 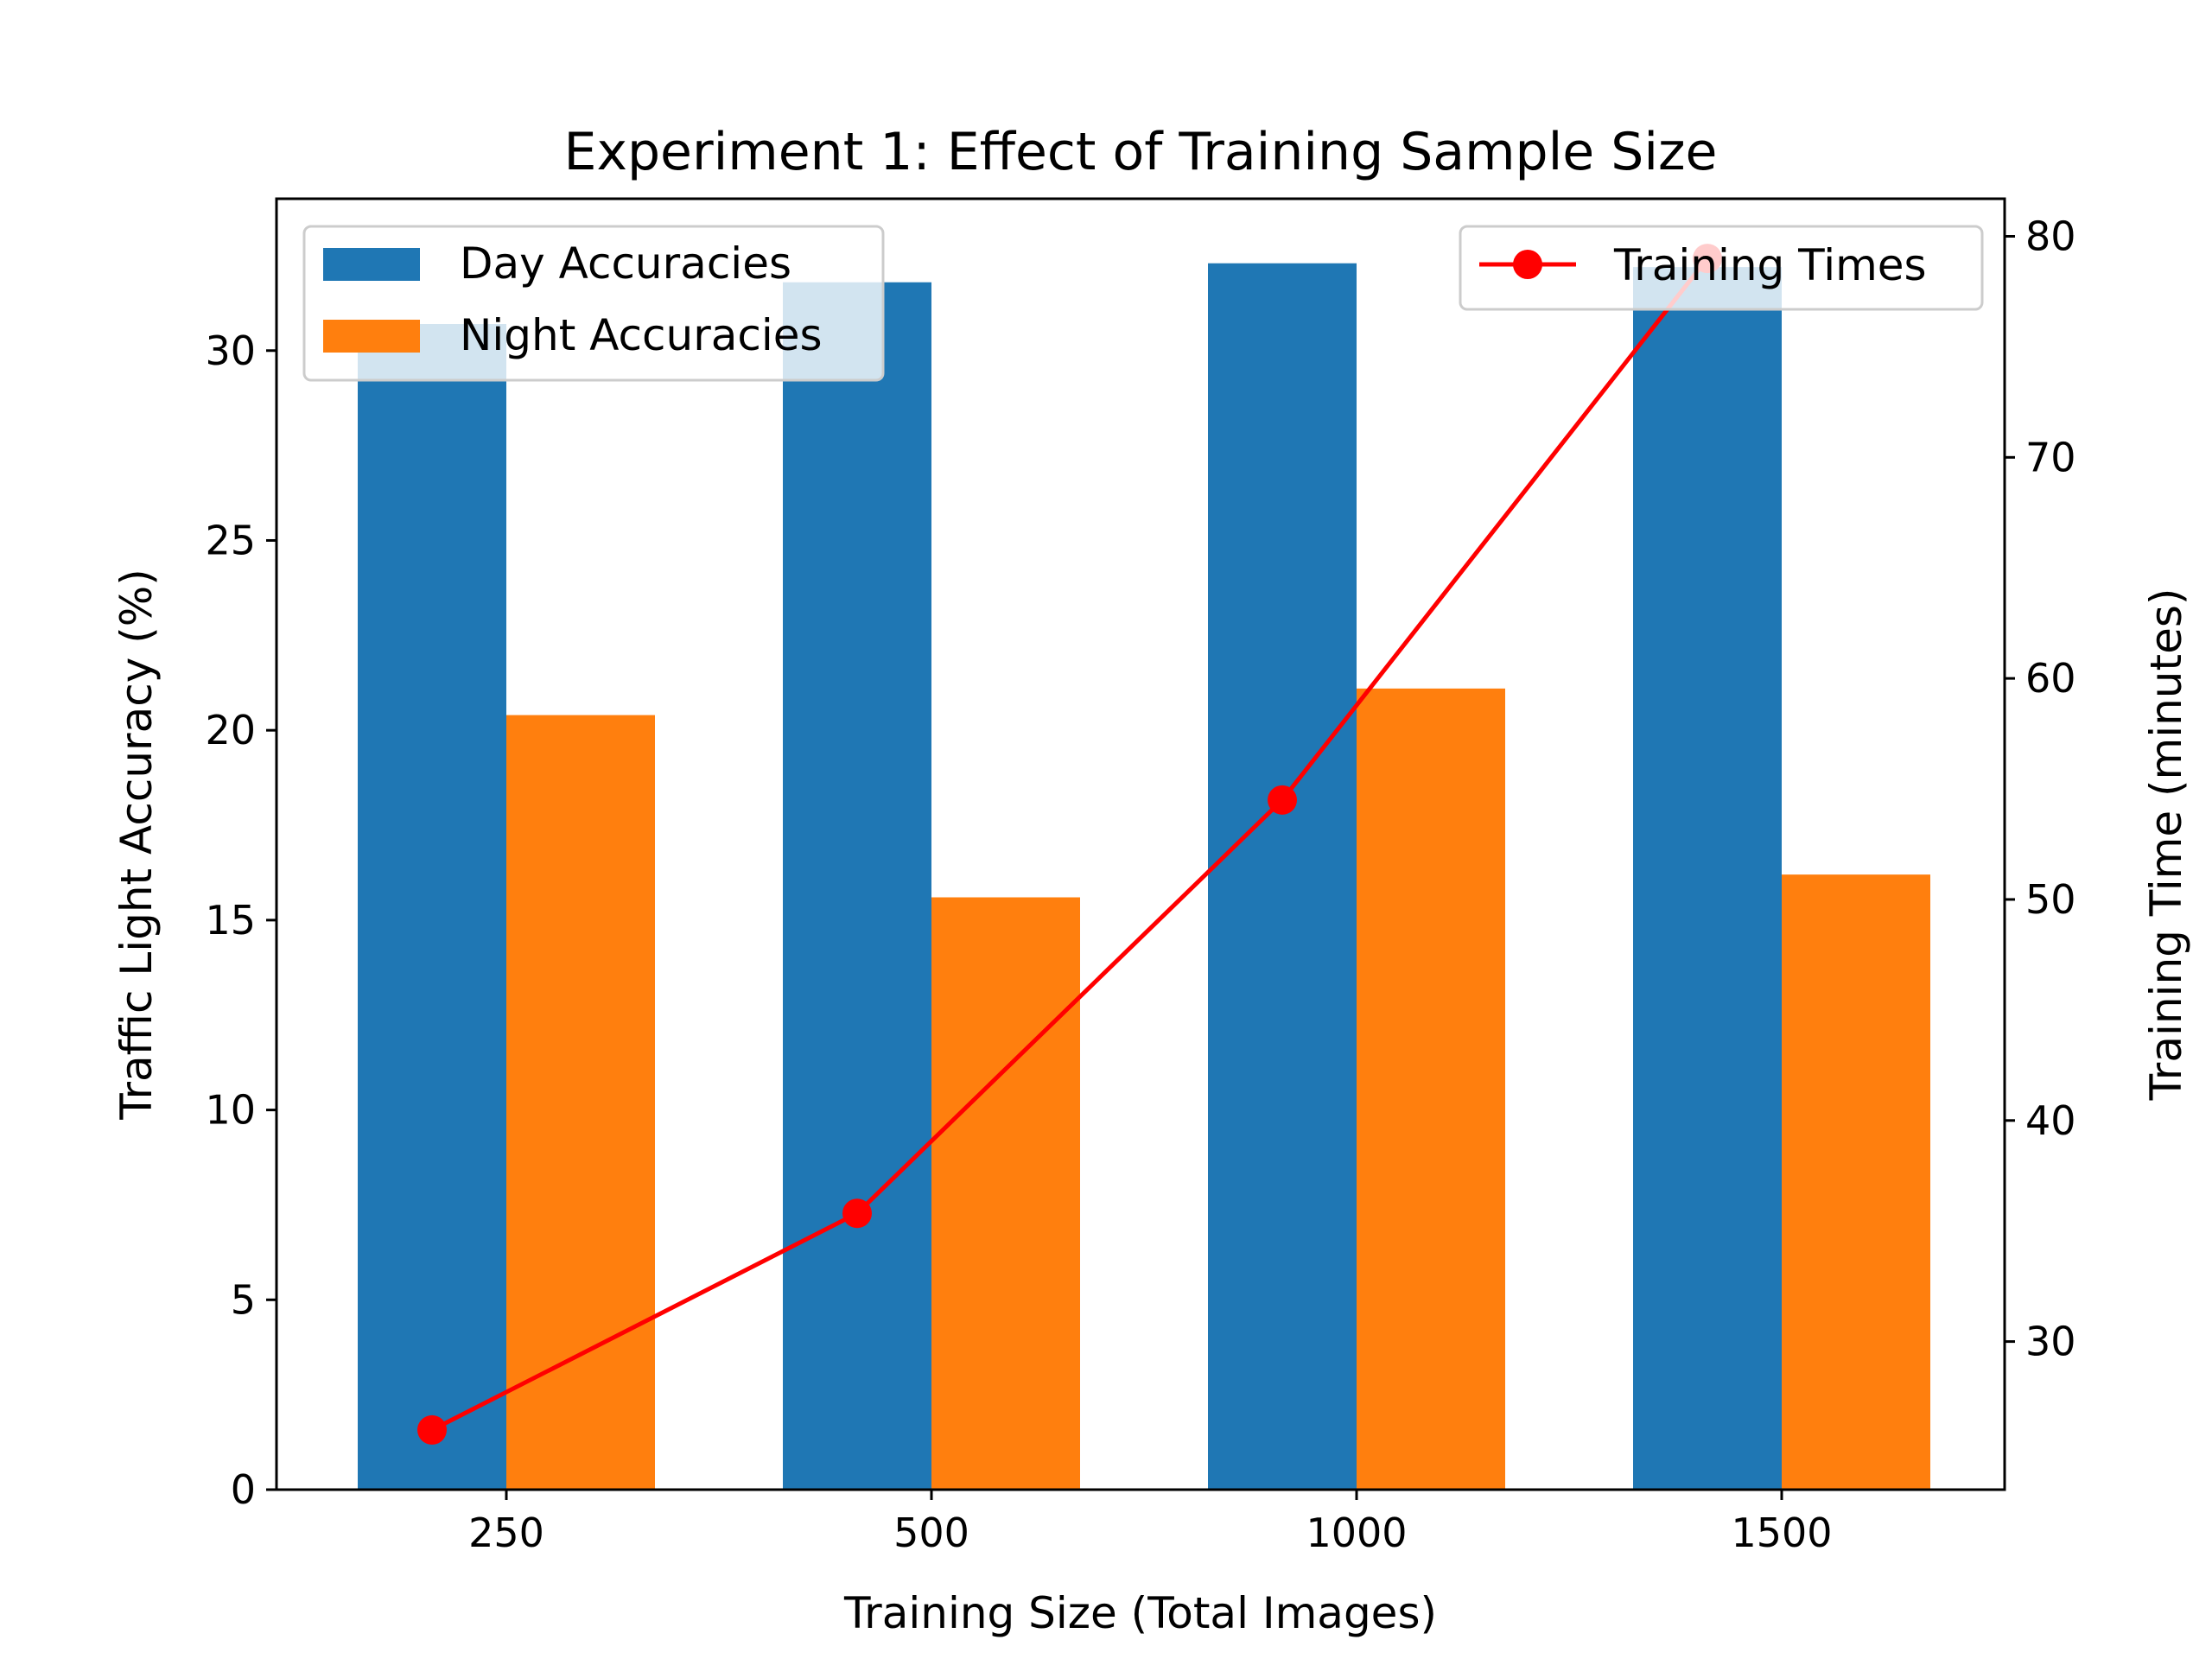 I want to click on y2-tick-label: 30, so click(x=2050, y=1342).